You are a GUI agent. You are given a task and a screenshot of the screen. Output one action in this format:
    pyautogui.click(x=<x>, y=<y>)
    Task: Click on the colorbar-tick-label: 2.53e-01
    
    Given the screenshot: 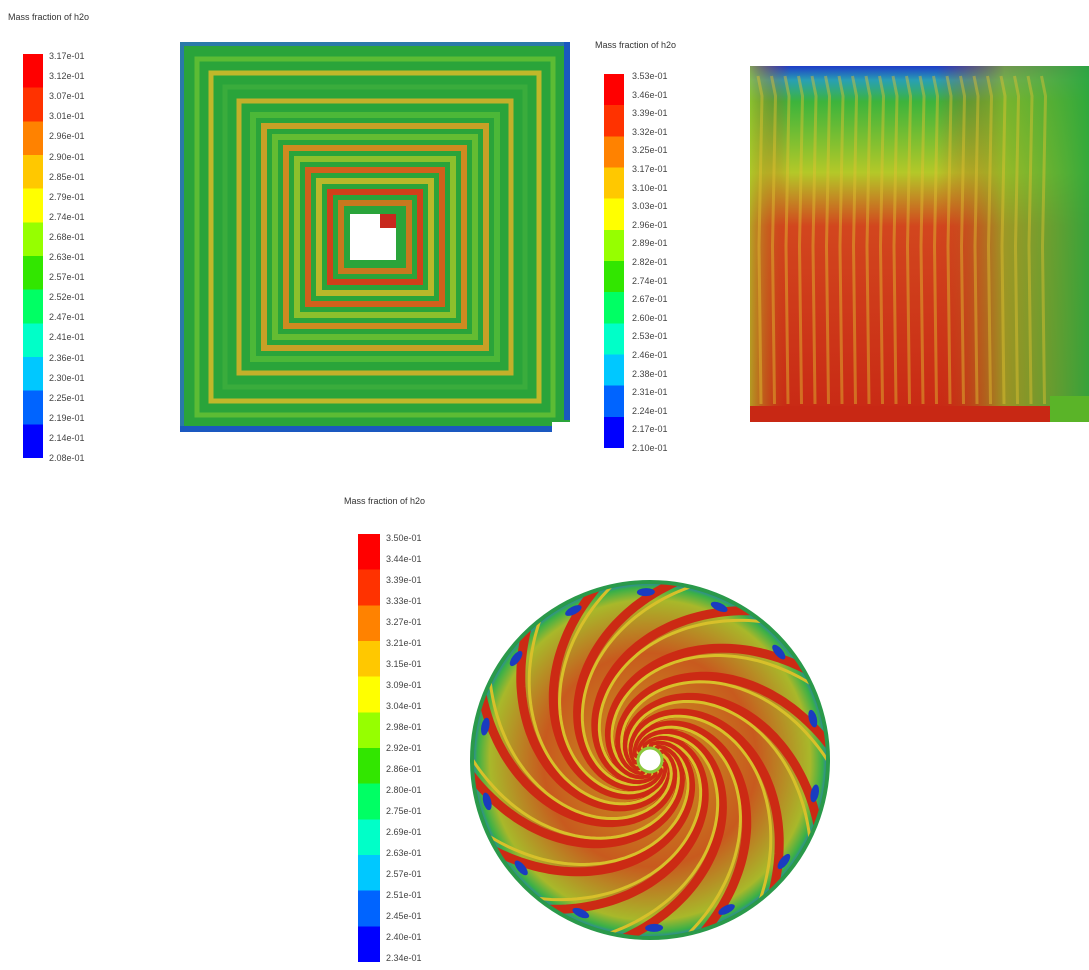 What is the action you would take?
    pyautogui.click(x=650, y=336)
    